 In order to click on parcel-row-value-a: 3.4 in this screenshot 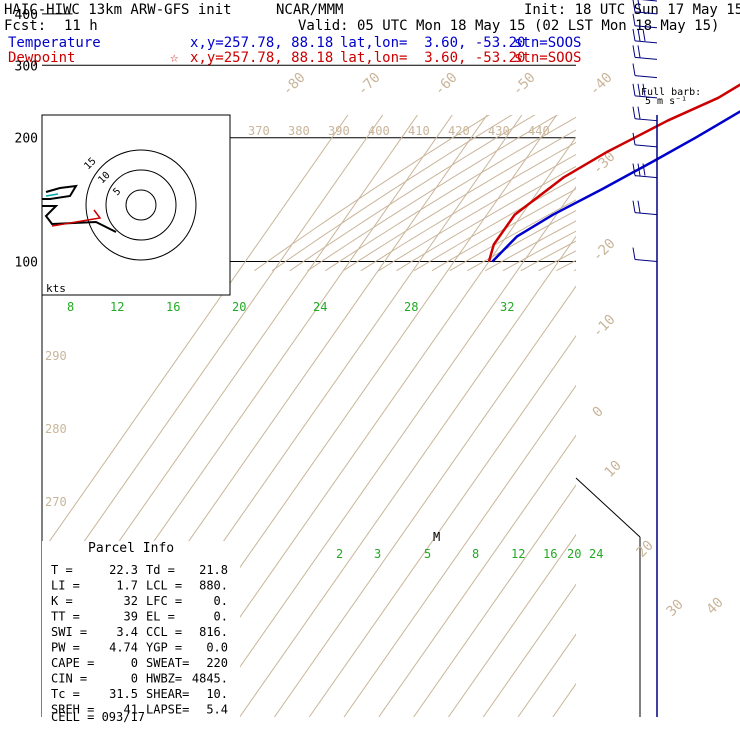, I will do `click(127, 632)`.